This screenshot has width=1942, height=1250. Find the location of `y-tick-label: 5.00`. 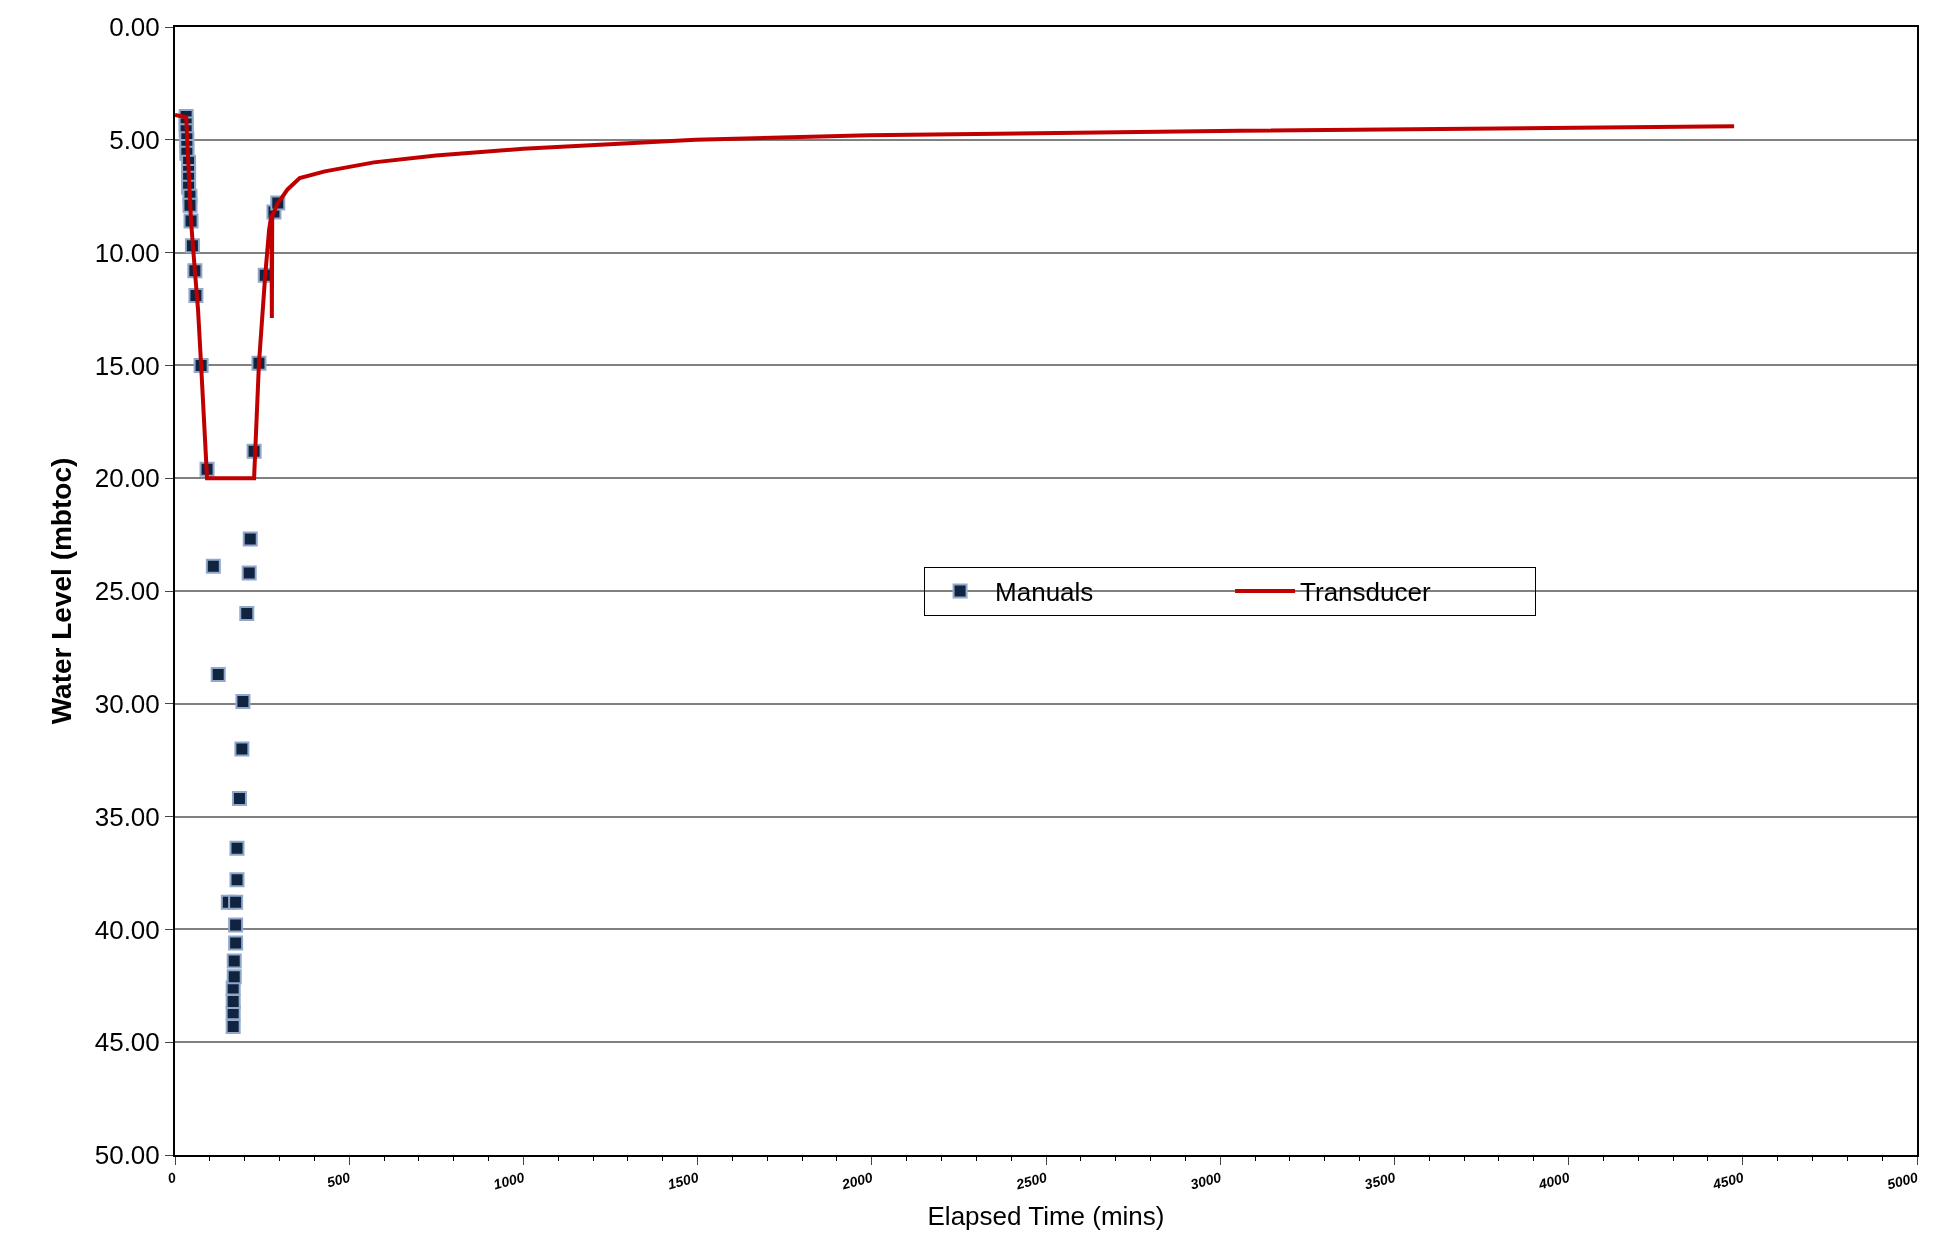

y-tick-label: 5.00 is located at coordinates (134, 139).